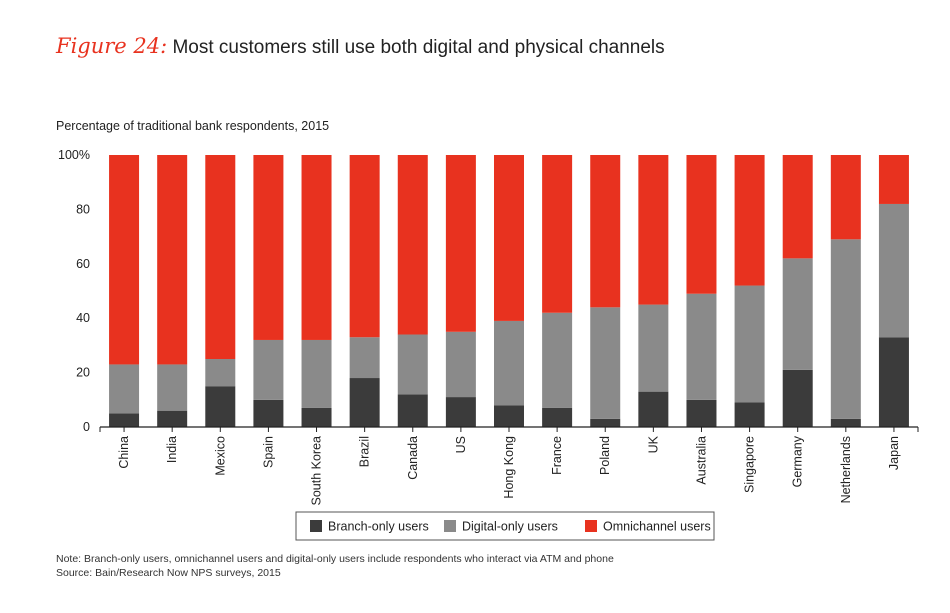 This screenshot has height=613, width=950. What do you see at coordinates (83, 373) in the screenshot?
I see `y-tick-label: 20` at bounding box center [83, 373].